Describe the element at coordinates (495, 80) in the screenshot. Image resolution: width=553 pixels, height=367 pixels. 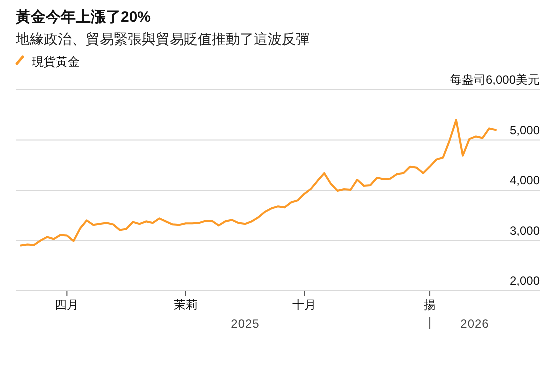
I see `y-tick-label: 每盎司6,000美元` at that location.